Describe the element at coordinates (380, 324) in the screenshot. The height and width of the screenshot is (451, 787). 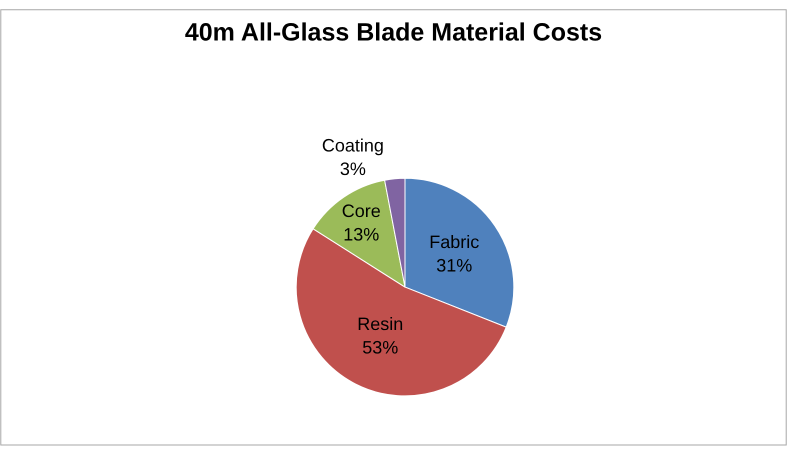
I see `slice-label: Resin` at that location.